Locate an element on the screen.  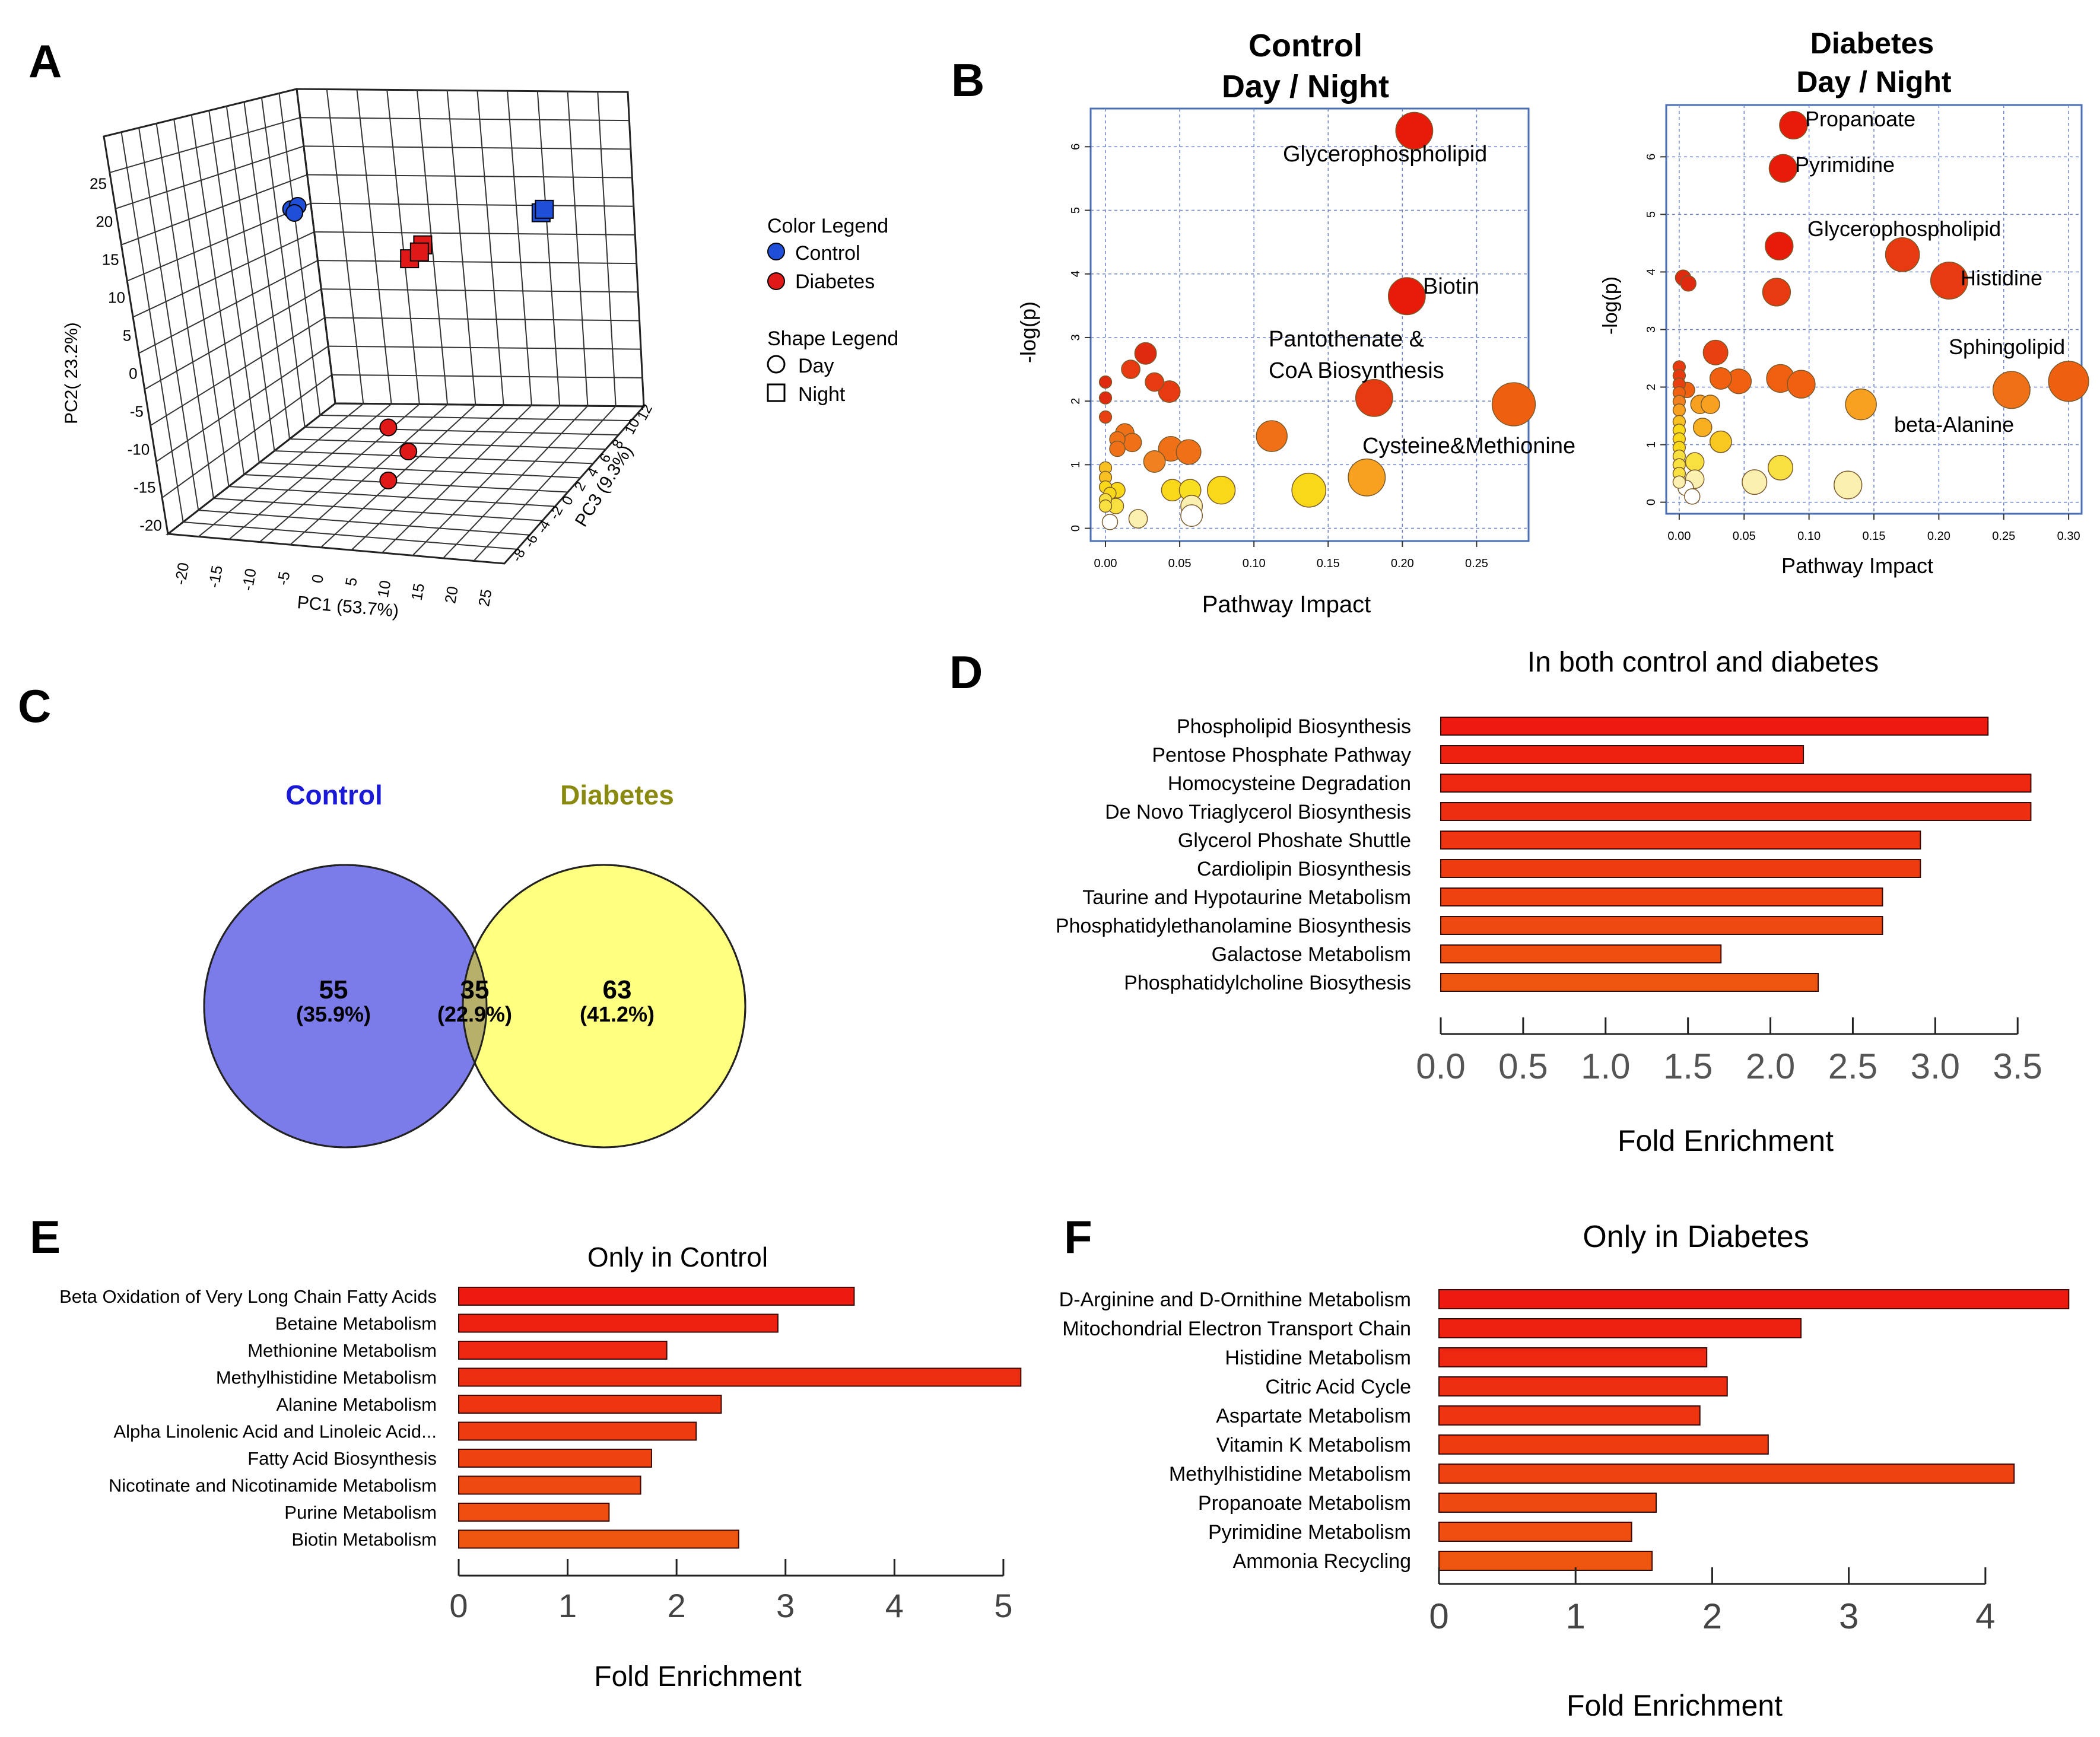
f-category-label: Aspartate Metabolism is located at coordinates (1314, 1416).